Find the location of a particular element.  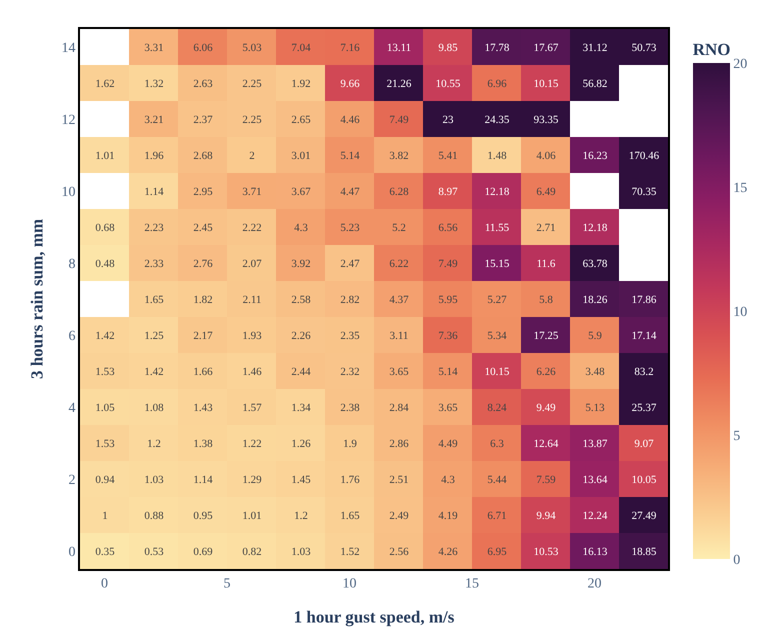

data-label: 9.94 is located at coordinates (546, 516).